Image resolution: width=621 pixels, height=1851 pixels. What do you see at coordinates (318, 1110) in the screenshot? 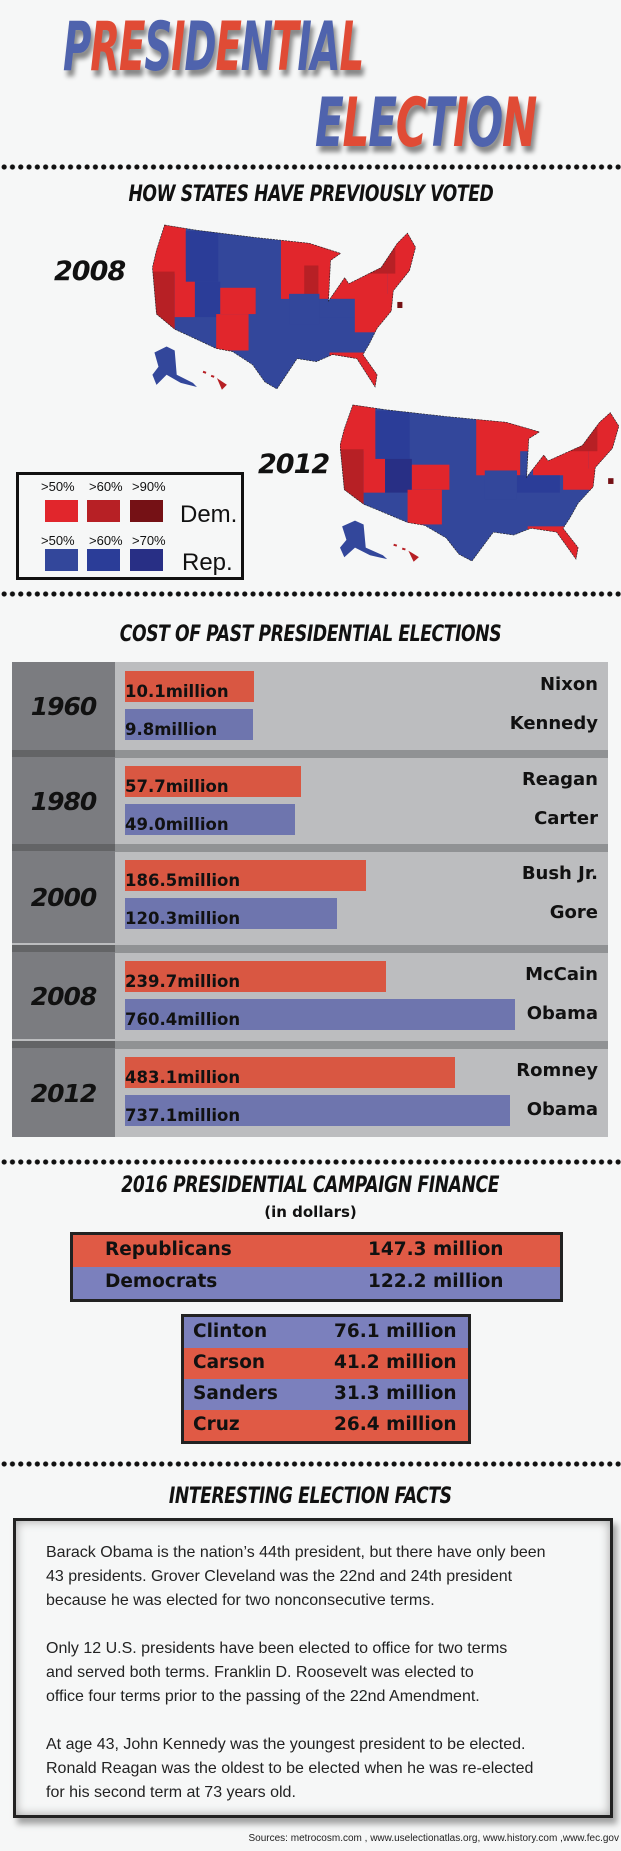
I see `bar-dem: 737.1million` at bounding box center [318, 1110].